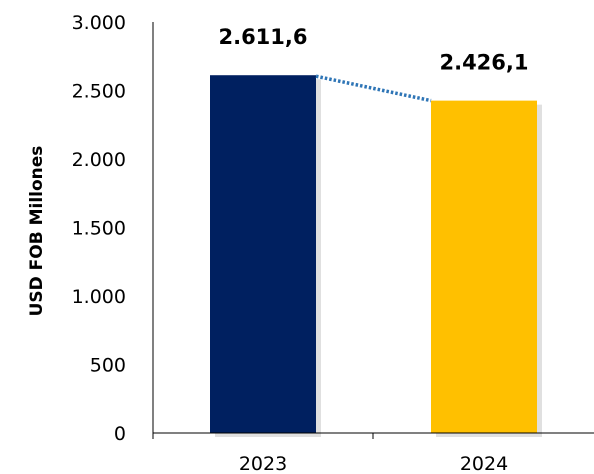 The image size is (594, 474). Describe the element at coordinates (99, 23) in the screenshot. I see `y-tick-label: 3.000` at that location.